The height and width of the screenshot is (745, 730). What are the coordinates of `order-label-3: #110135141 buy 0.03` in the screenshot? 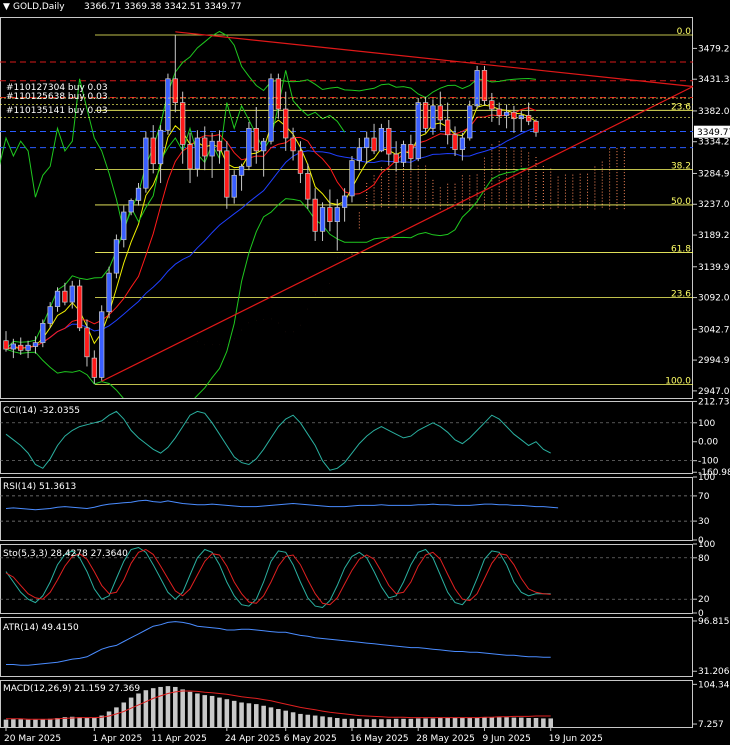 It's located at (57, 111).